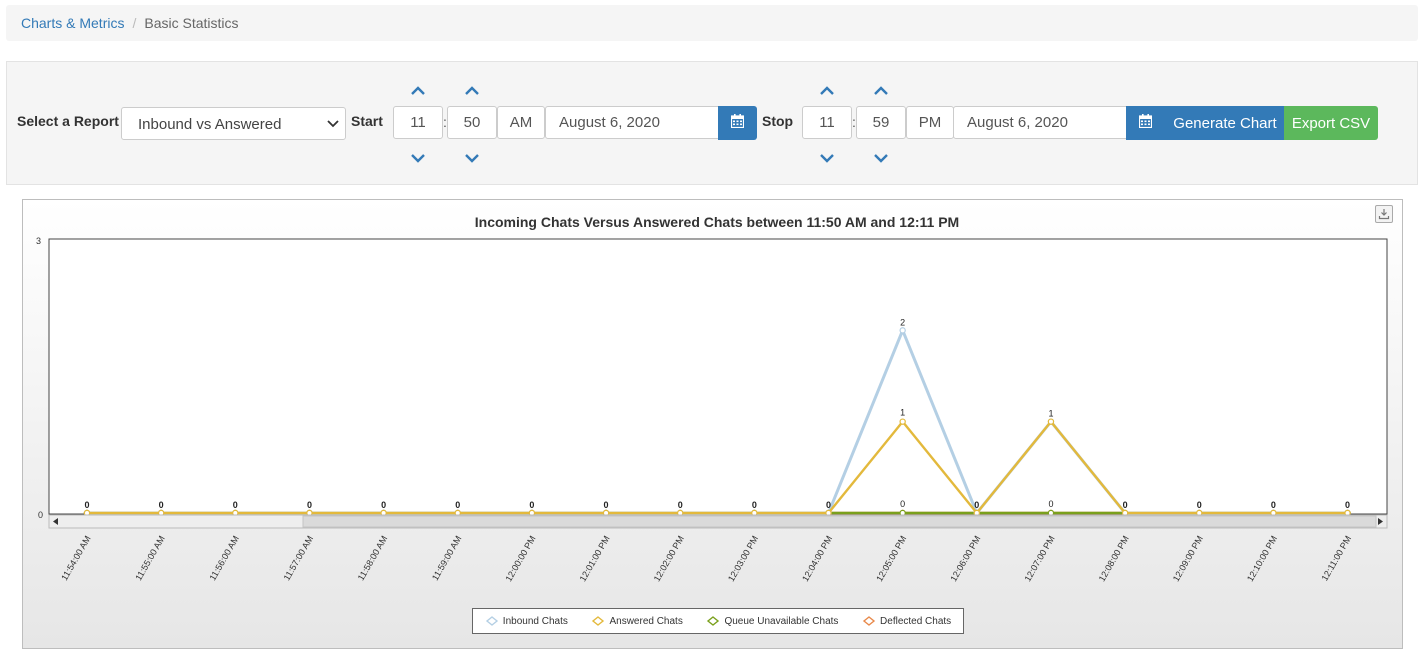 The width and height of the screenshot is (1418, 664). Describe the element at coordinates (40, 515) in the screenshot. I see `y-tick-label: 0` at that location.